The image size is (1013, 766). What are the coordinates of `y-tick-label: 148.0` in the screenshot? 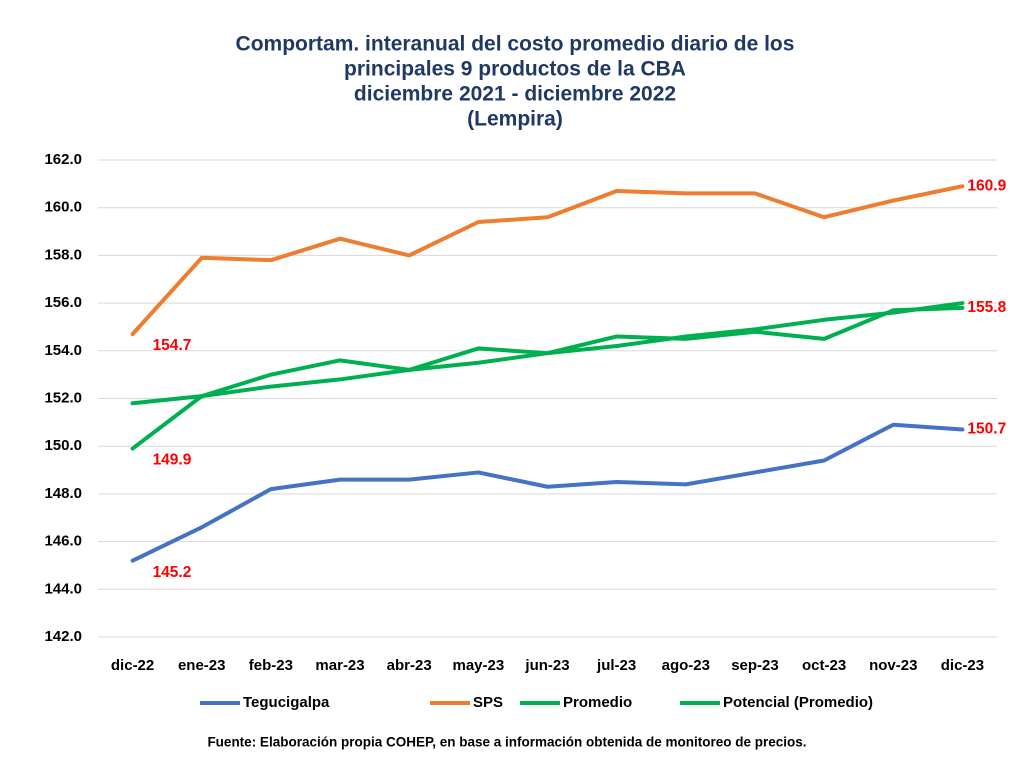 It's located at (63, 493).